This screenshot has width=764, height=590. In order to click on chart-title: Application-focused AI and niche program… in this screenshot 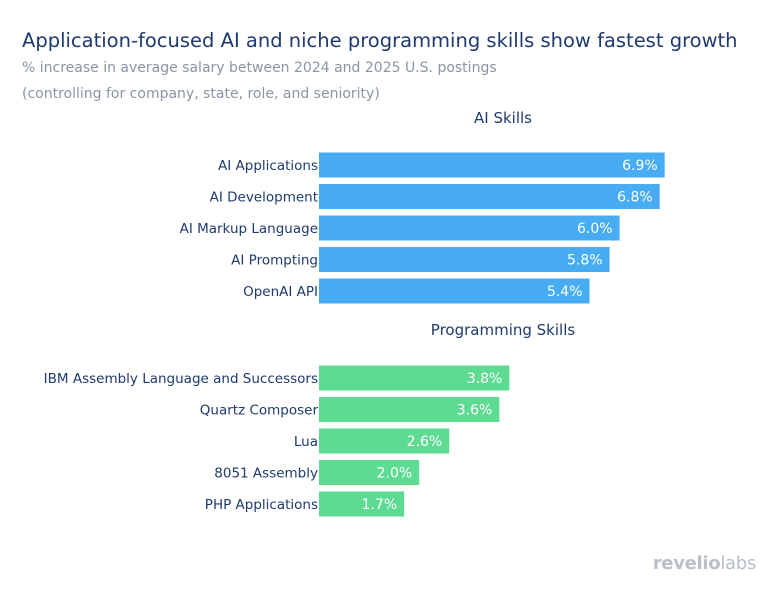, I will do `click(380, 40)`.